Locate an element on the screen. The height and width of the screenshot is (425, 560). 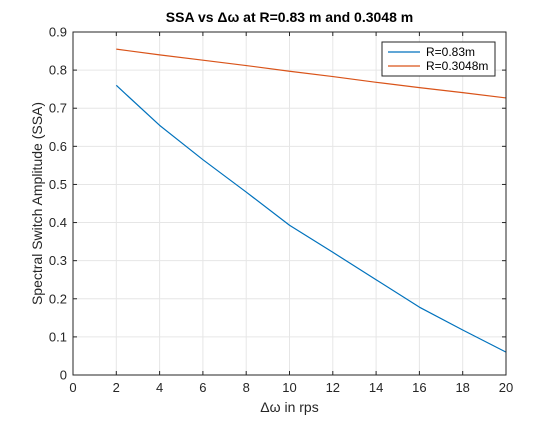
x-tick-label: 14 is located at coordinates (376, 387).